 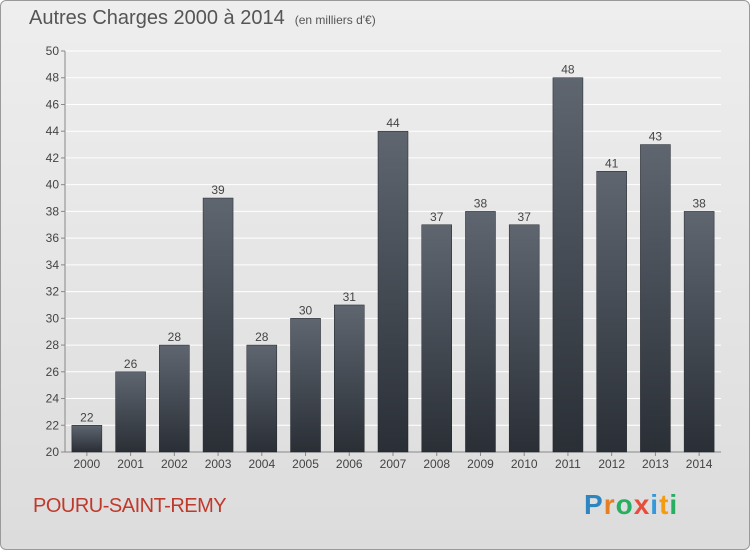 I want to click on y-tick-label: 50, so click(x=53, y=51).